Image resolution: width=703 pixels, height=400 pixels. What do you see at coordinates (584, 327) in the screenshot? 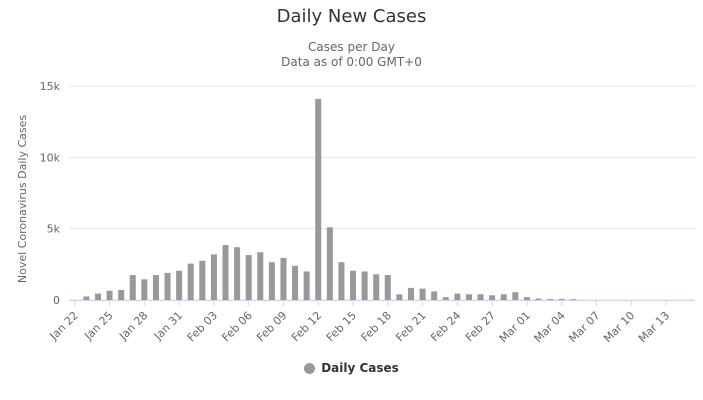
I see `x-tick-label: Mar 07` at bounding box center [584, 327].